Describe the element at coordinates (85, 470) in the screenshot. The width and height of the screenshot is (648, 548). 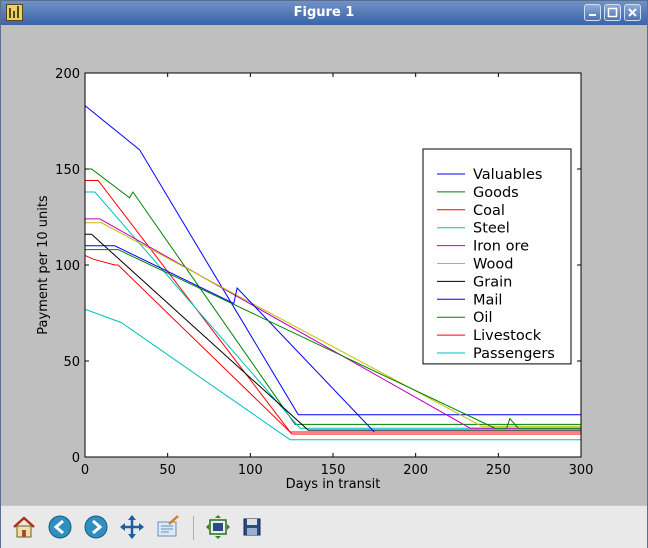
I see `x-tick-label: 0` at that location.